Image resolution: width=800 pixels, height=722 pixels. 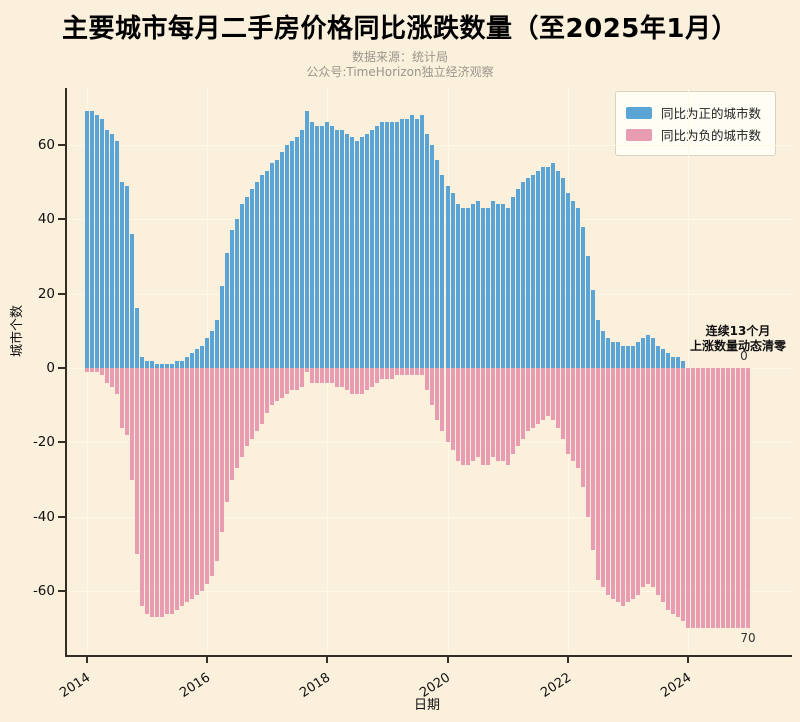 What do you see at coordinates (738, 331) in the screenshot?
I see `annotation-line-1: 连续13个月` at bounding box center [738, 331].